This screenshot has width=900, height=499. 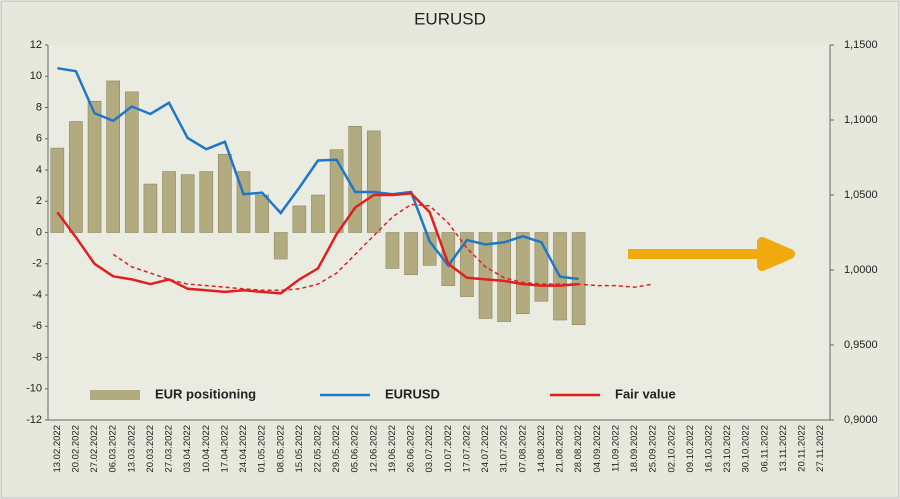 What do you see at coordinates (299, 449) in the screenshot?
I see `x-tick-label: 15.05.2022` at bounding box center [299, 449].